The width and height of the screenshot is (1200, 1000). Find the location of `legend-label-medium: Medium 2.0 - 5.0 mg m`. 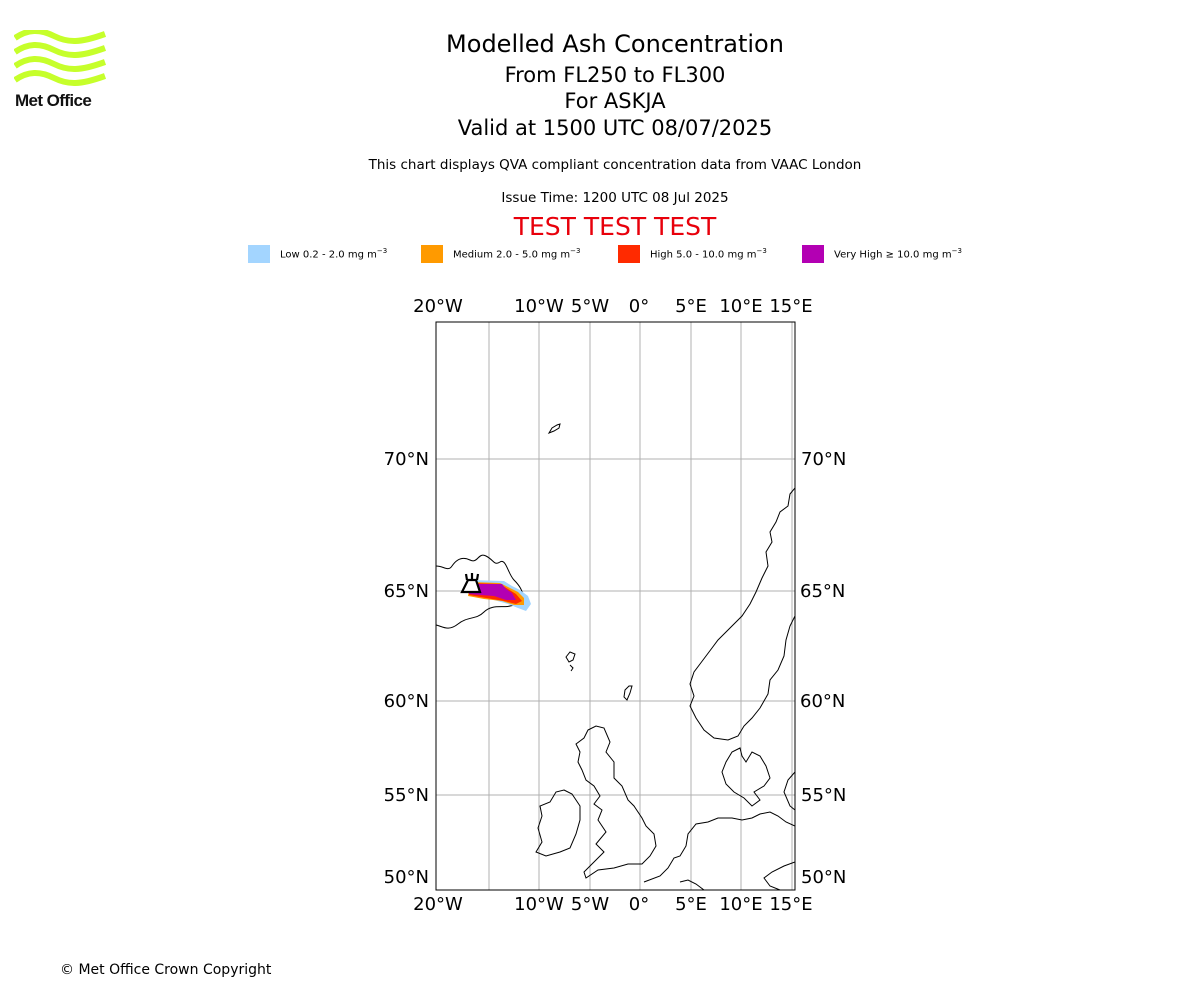

legend-label-medium: Medium 2.0 - 5.0 mg m is located at coordinates (512, 255).